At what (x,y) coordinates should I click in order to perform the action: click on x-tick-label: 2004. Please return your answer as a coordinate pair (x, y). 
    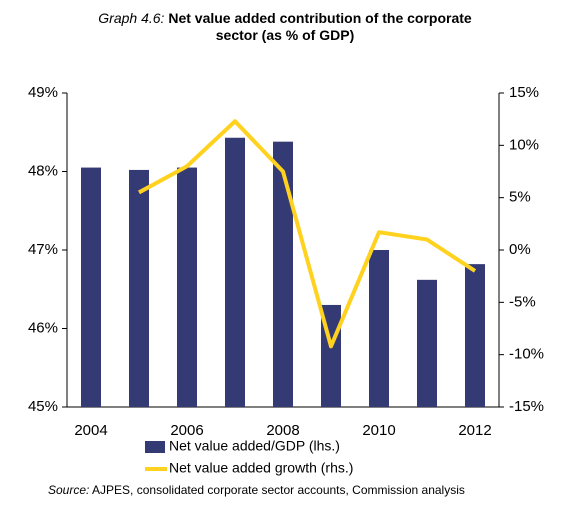
    Looking at the image, I should click on (90, 430).